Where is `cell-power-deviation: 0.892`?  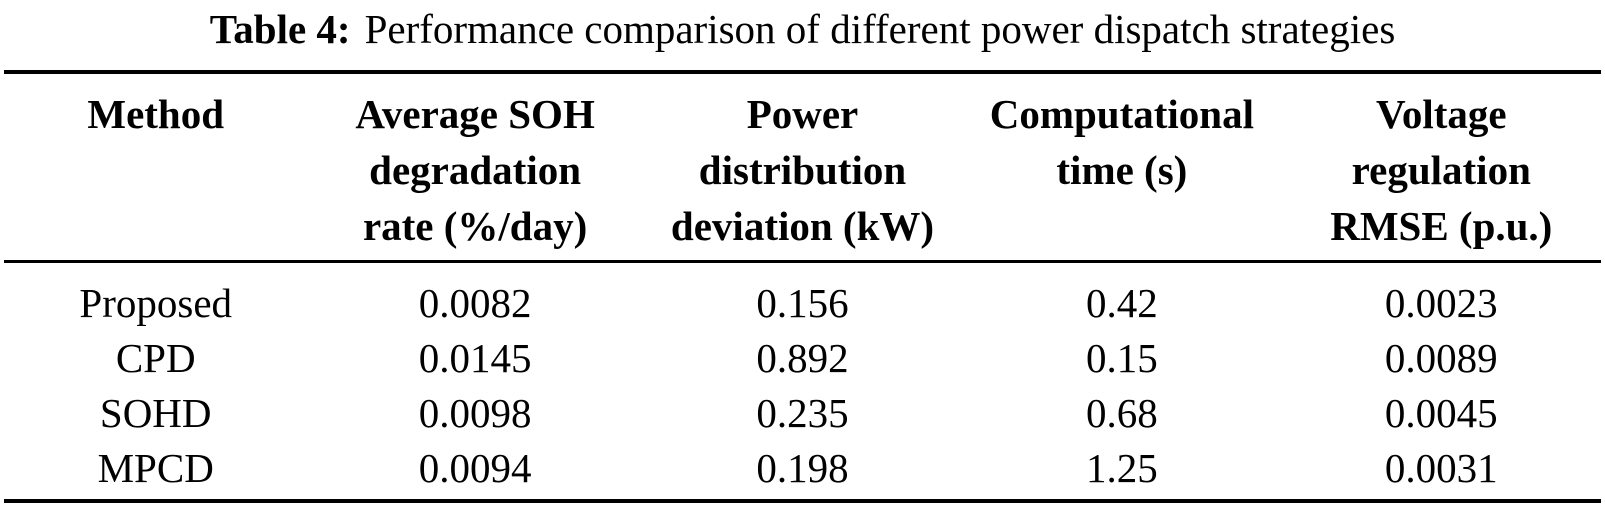 cell-power-deviation: 0.892 is located at coordinates (802, 357).